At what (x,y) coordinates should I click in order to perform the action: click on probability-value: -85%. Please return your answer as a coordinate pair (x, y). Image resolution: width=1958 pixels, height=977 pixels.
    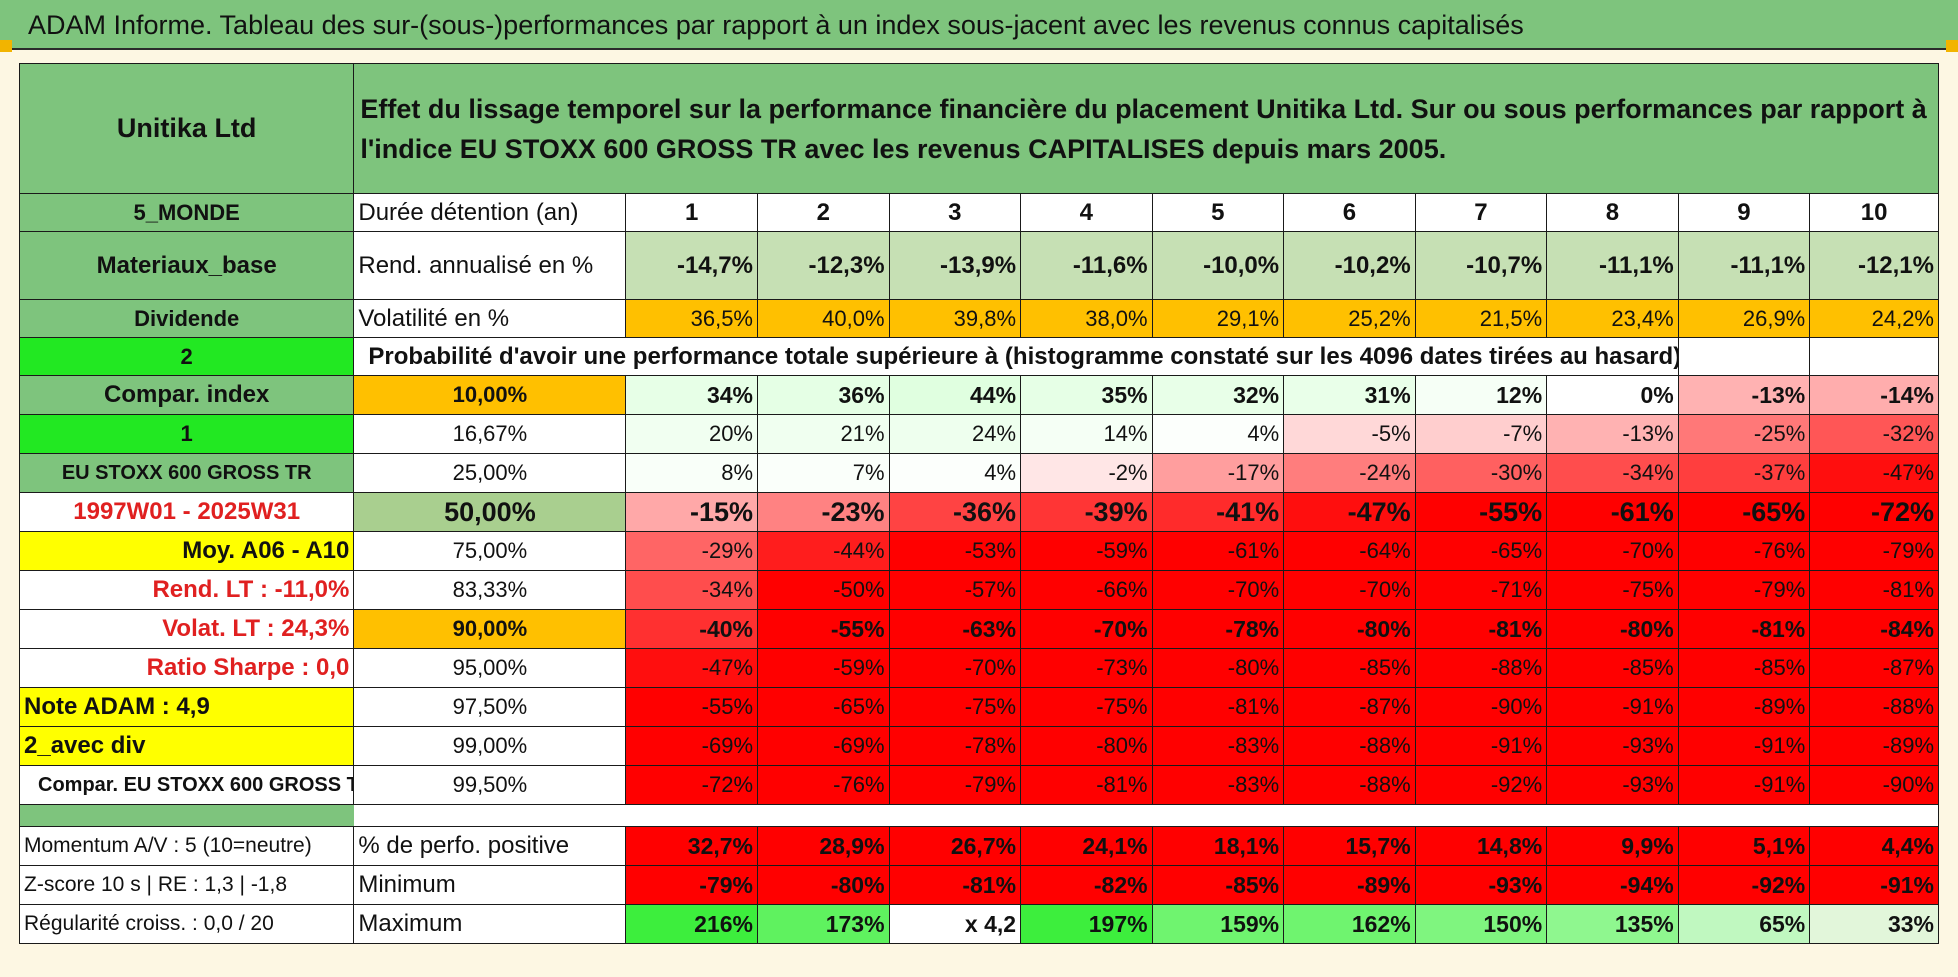
    Looking at the image, I should click on (1349, 668).